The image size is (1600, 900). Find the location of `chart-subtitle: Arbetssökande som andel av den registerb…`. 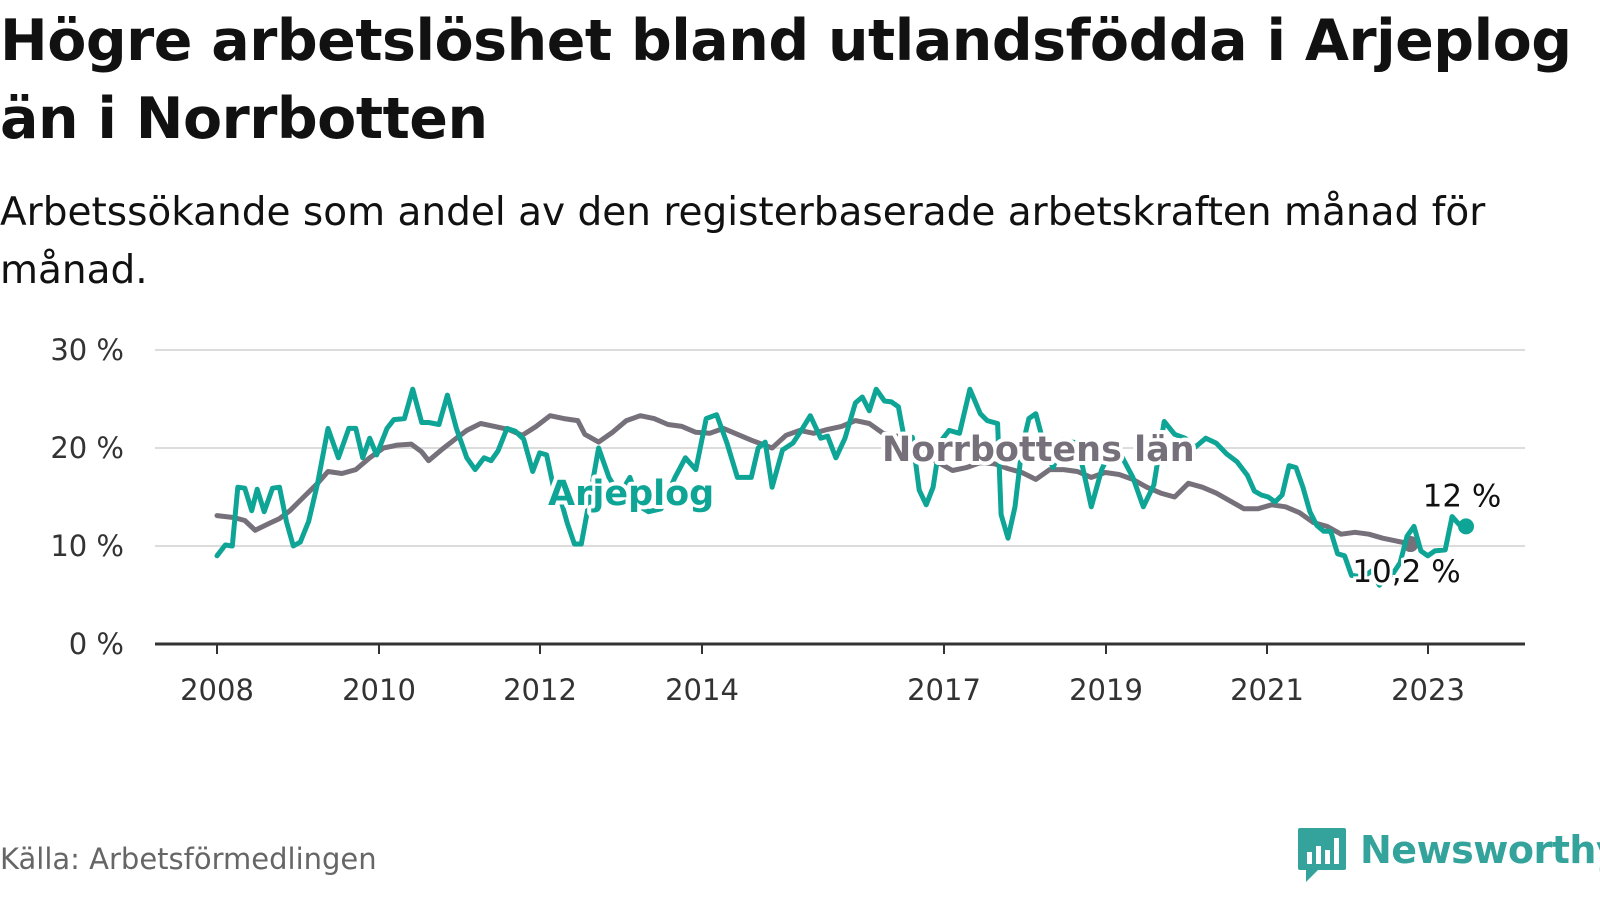

chart-subtitle: Arbetssökande som andel av den registerb… is located at coordinates (743, 241).